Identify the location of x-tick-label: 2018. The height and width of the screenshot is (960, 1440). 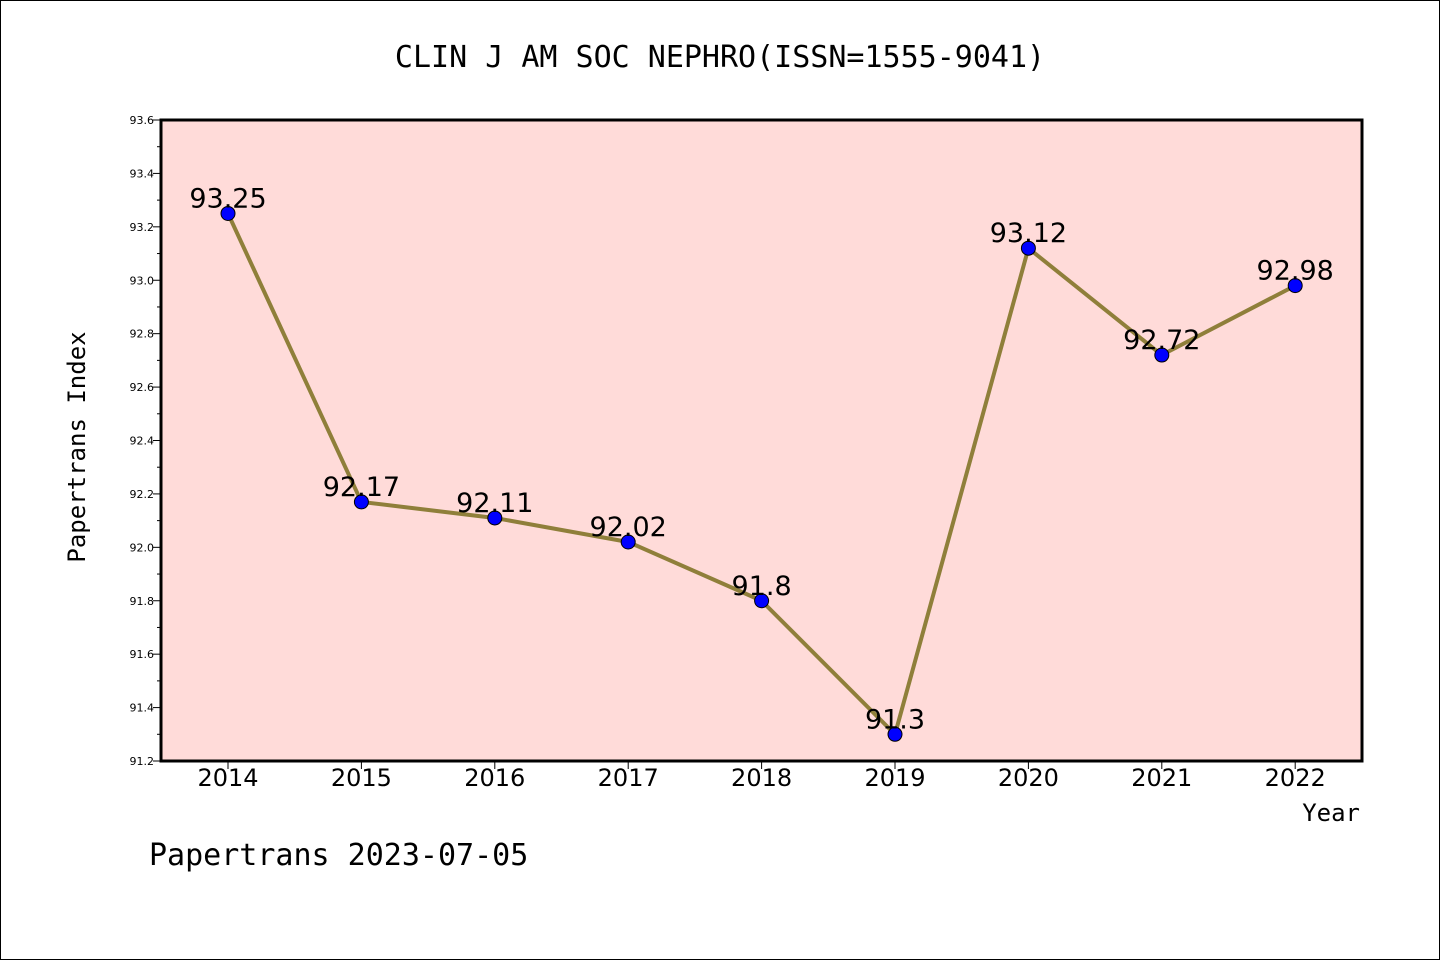
(761, 778).